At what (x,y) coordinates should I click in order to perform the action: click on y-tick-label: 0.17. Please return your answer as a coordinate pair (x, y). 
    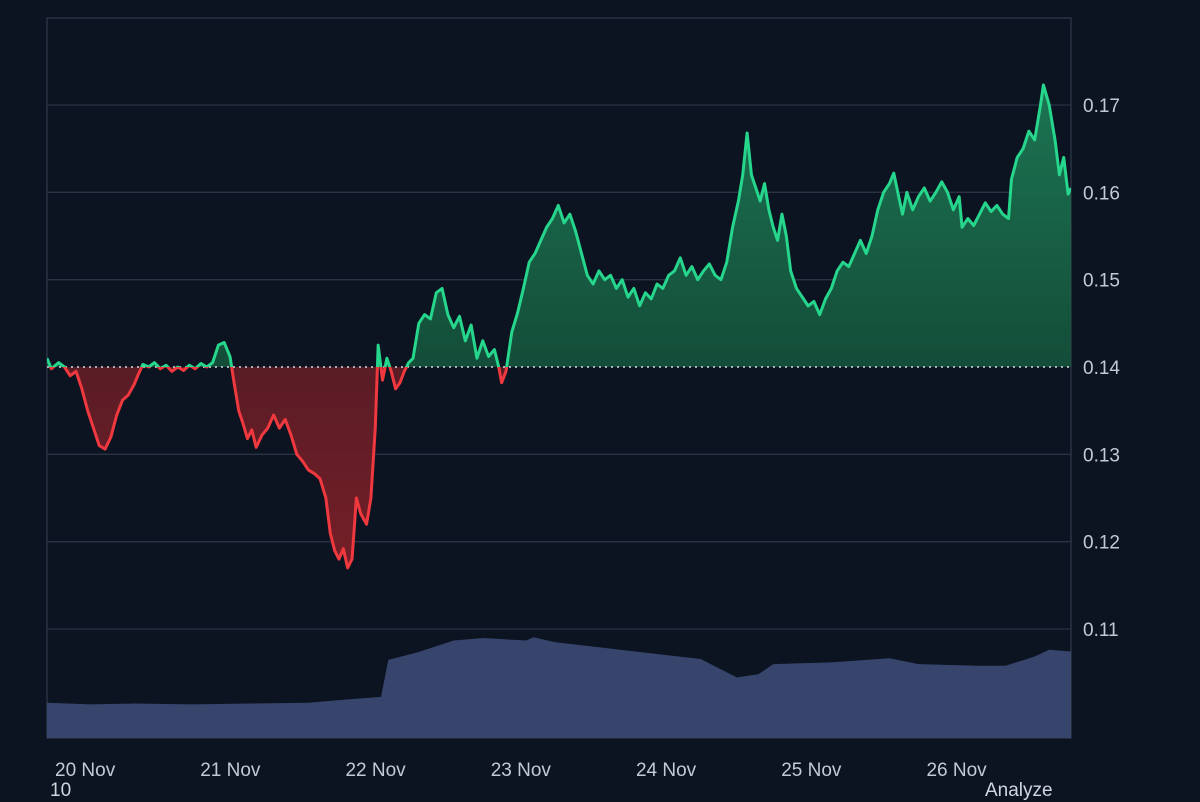
    Looking at the image, I should click on (1101, 106).